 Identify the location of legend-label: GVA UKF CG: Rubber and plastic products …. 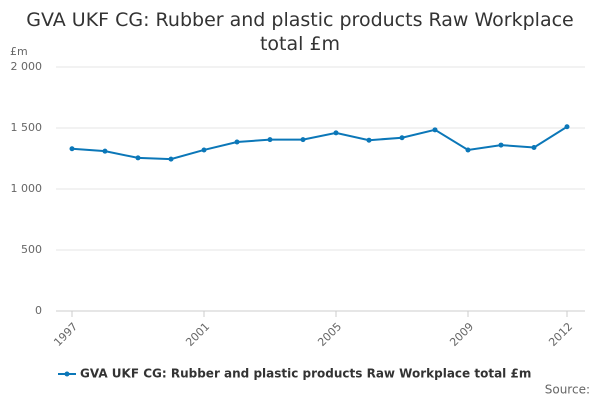
(305, 374).